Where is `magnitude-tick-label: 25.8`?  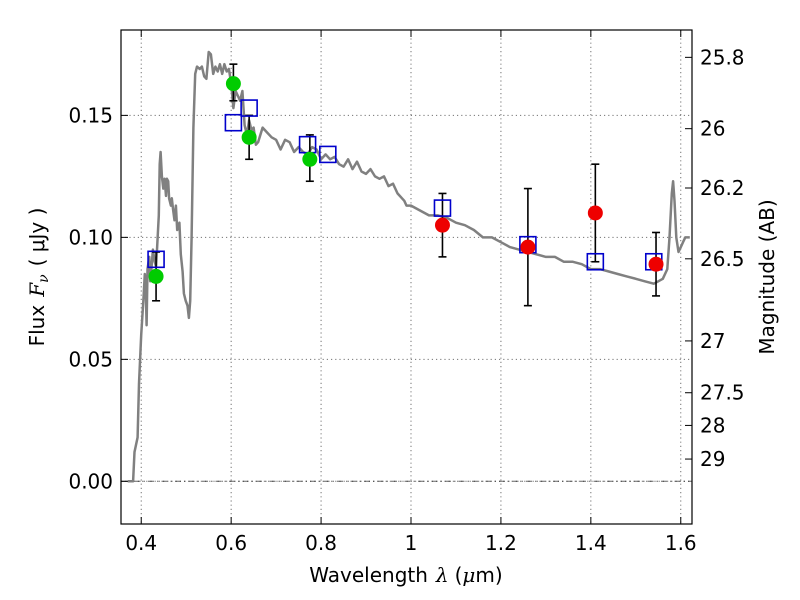 magnitude-tick-label: 25.8 is located at coordinates (722, 57).